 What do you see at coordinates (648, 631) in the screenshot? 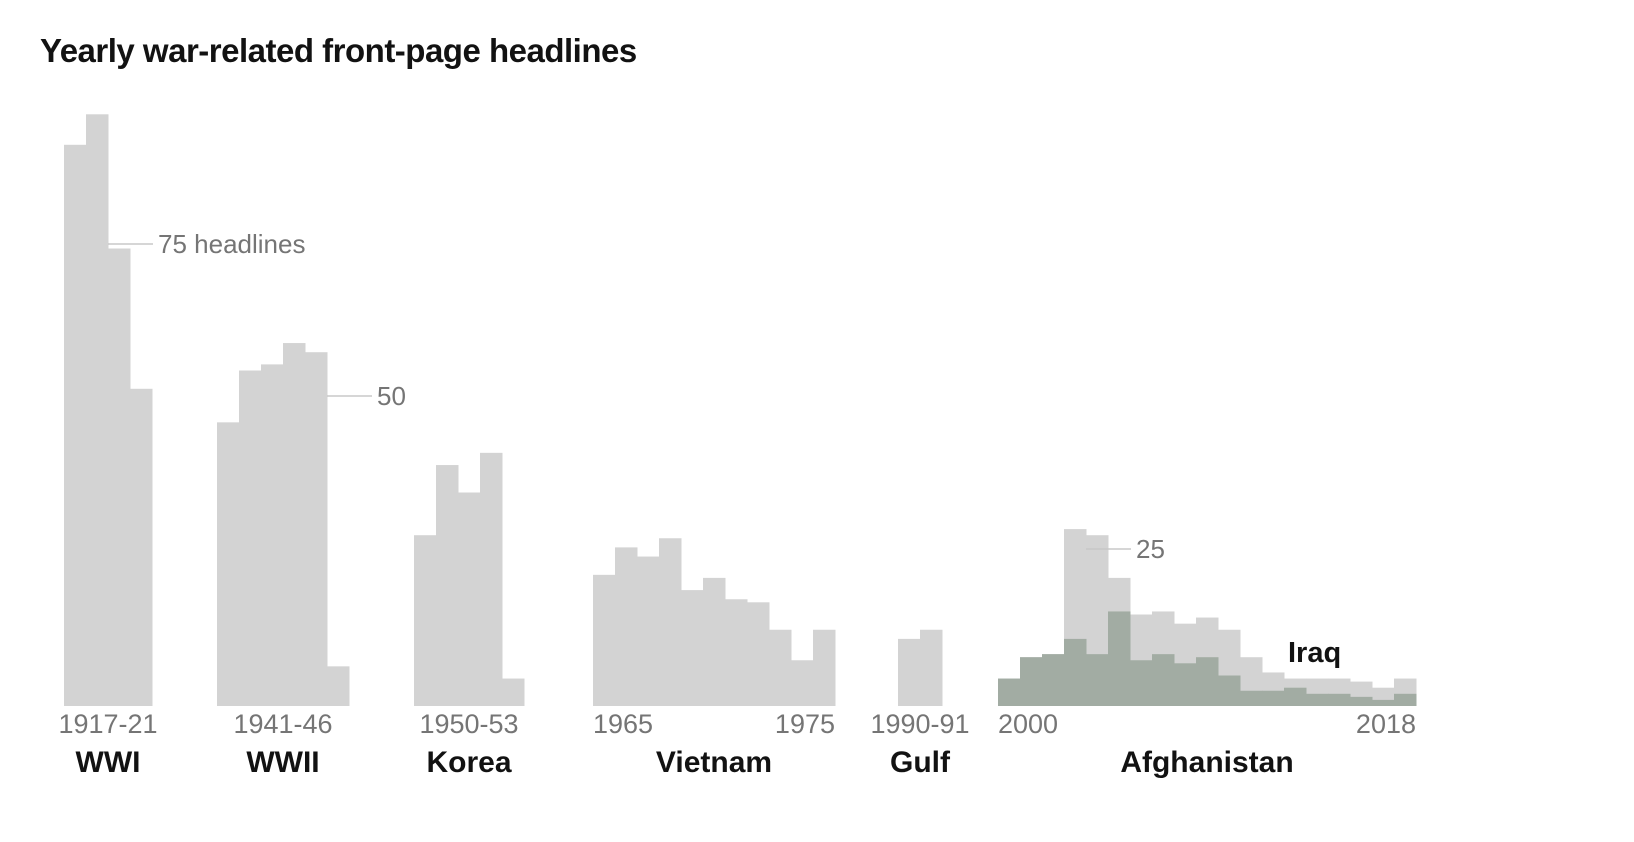
I see `bar-vietnam-1967` at bounding box center [648, 631].